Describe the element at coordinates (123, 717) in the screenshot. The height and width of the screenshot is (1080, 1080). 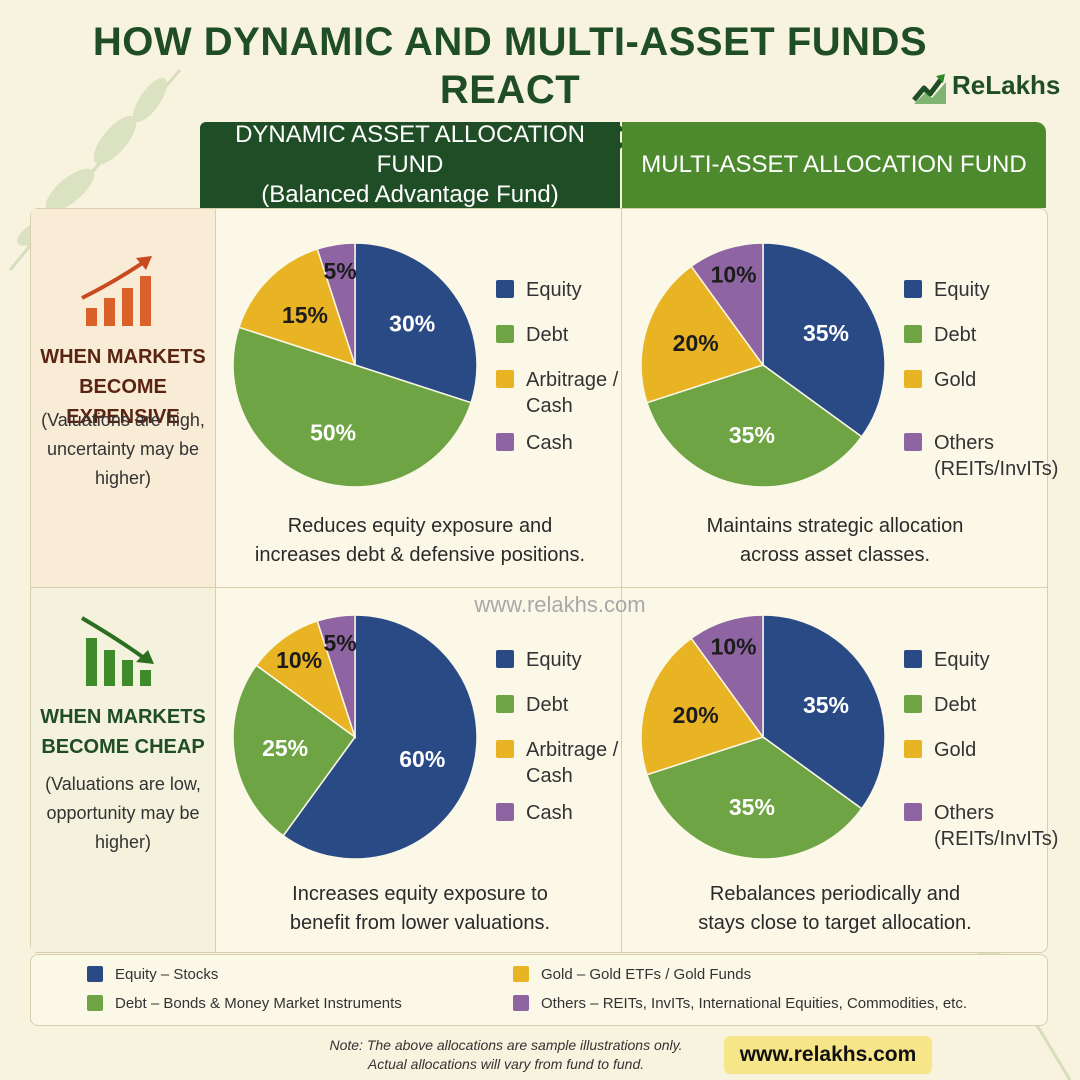
I see `row-title-cheap-line-1: WHEN MARKETS` at that location.